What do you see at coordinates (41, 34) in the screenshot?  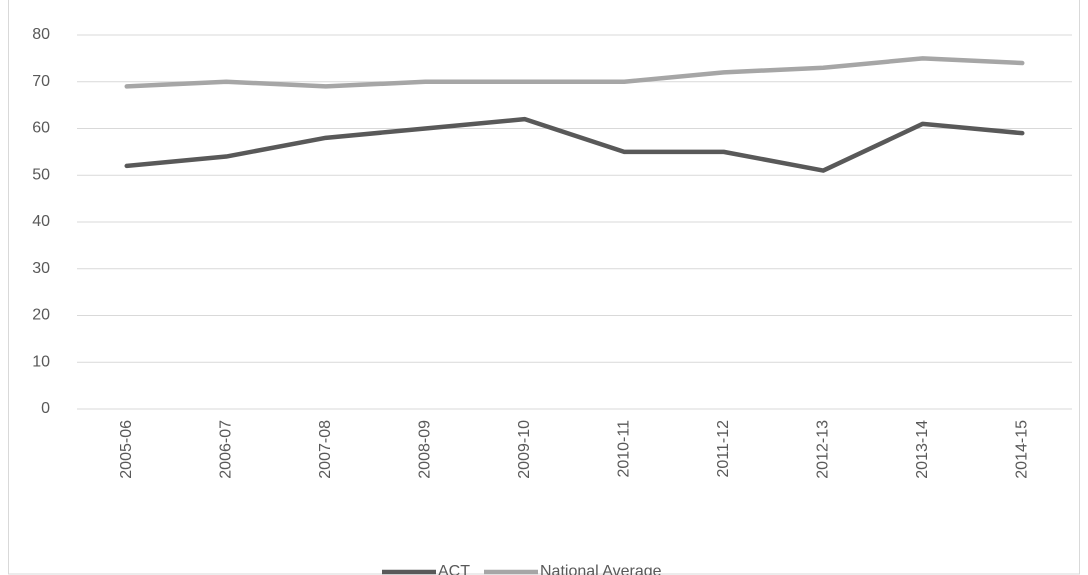 I see `y-tick-label: 80` at bounding box center [41, 34].